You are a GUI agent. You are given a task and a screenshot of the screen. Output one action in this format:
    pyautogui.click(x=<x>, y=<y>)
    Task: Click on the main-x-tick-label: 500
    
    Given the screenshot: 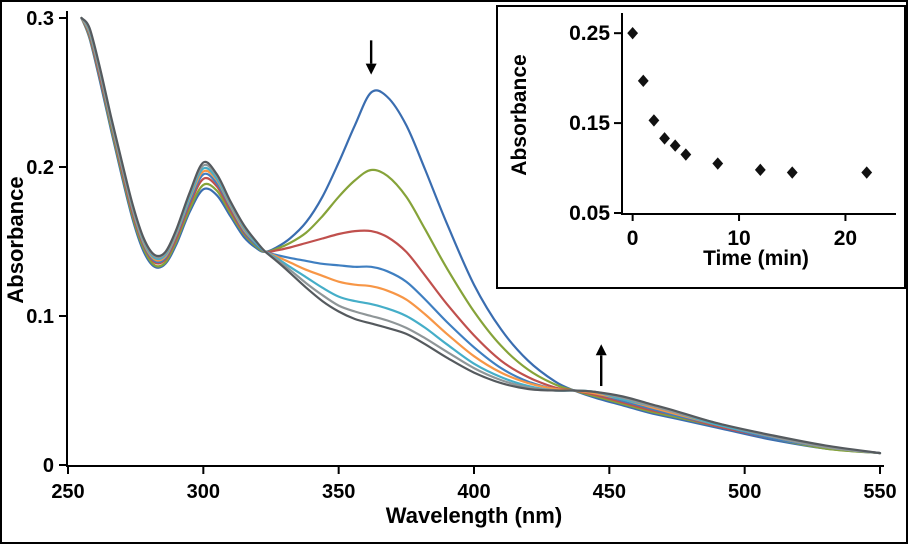 What is the action you would take?
    pyautogui.click(x=744, y=492)
    